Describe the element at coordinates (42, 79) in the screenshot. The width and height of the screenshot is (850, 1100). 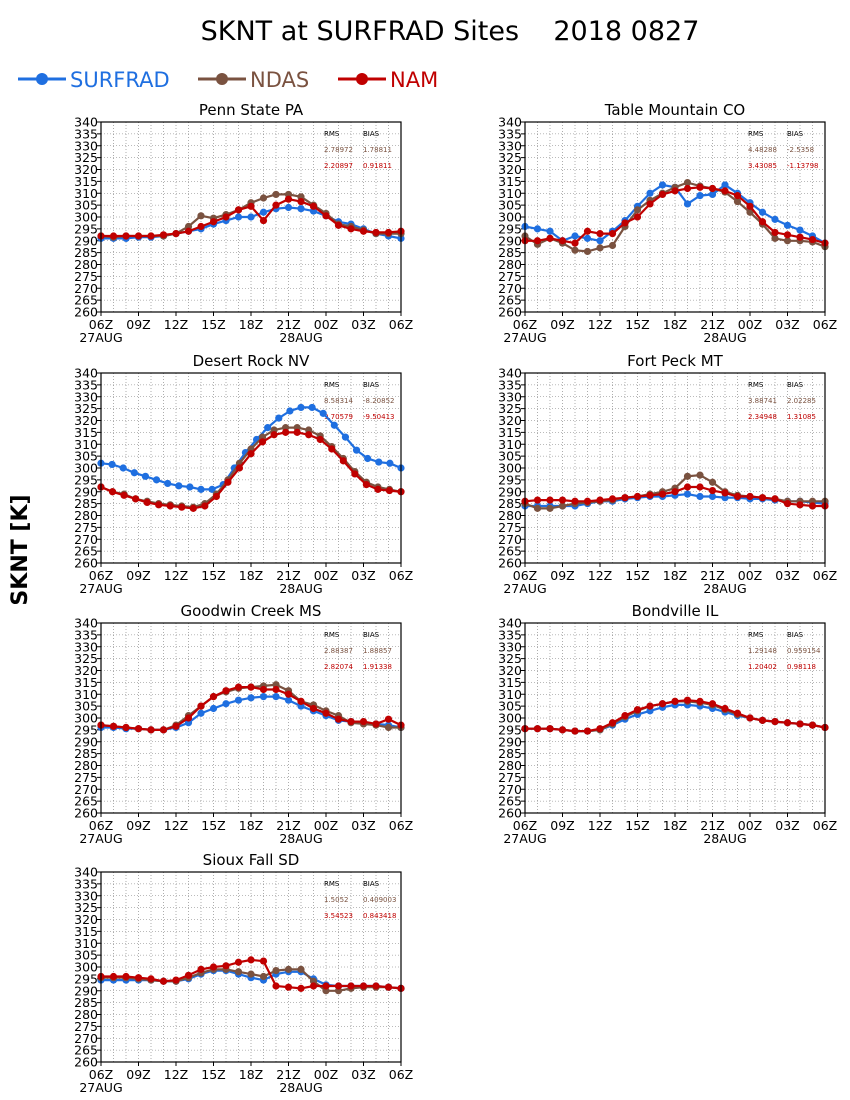
I see `legend-marker-surfrad` at that location.